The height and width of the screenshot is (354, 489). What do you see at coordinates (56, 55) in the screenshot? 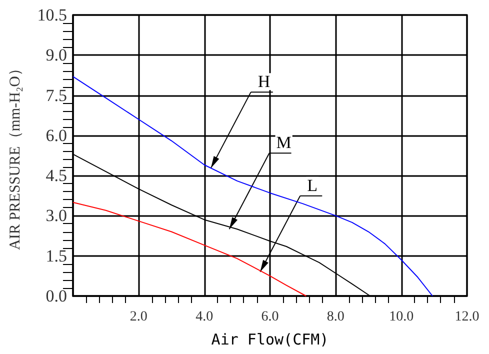
I see `y-tick-label: 9.0` at bounding box center [56, 55].